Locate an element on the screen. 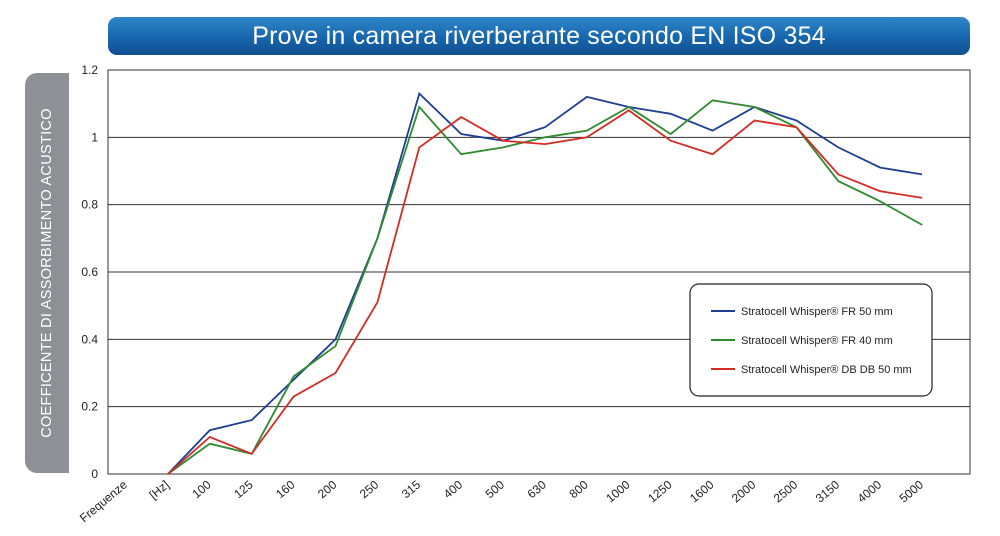 The width and height of the screenshot is (1000, 536). x-tick-label: 315 is located at coordinates (411, 489).